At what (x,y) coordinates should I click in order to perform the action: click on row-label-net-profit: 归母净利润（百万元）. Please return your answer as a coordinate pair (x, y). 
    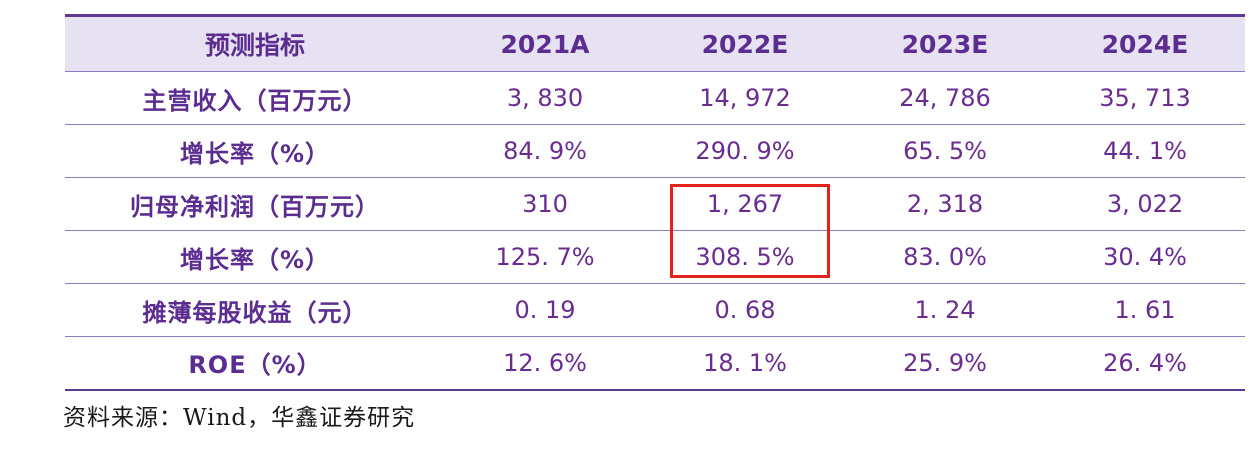
    Looking at the image, I should click on (255, 204).